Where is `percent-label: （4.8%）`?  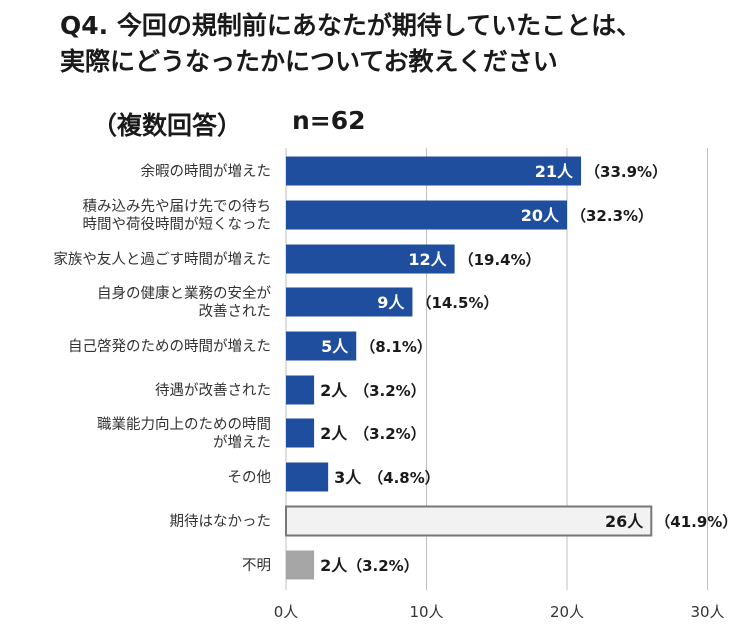
percent-label: （4.8%） is located at coordinates (404, 478).